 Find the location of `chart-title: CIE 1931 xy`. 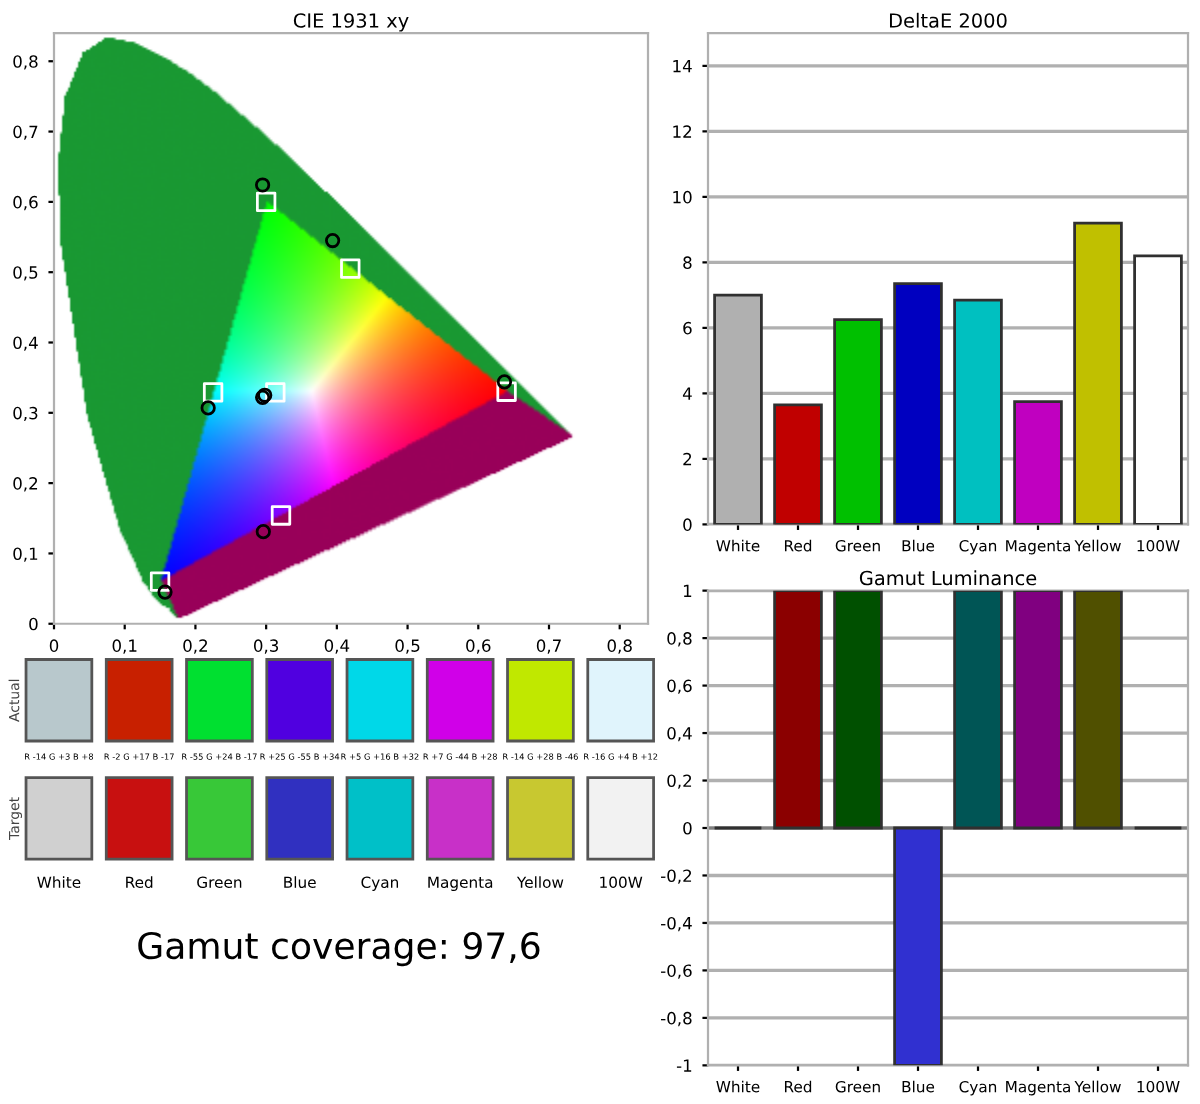

chart-title: CIE 1931 xy is located at coordinates (351, 22).